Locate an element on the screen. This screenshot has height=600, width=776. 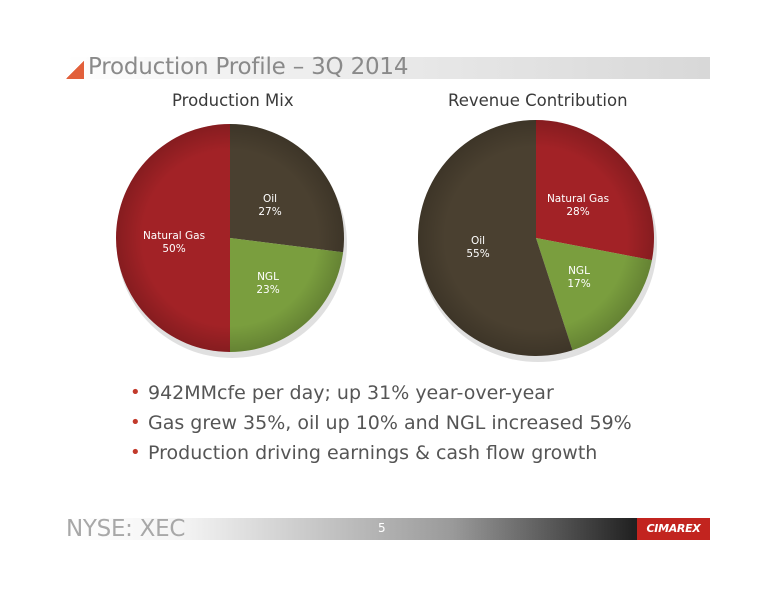
page-title: Production Profile – 3Q 2014 is located at coordinates (248, 67).